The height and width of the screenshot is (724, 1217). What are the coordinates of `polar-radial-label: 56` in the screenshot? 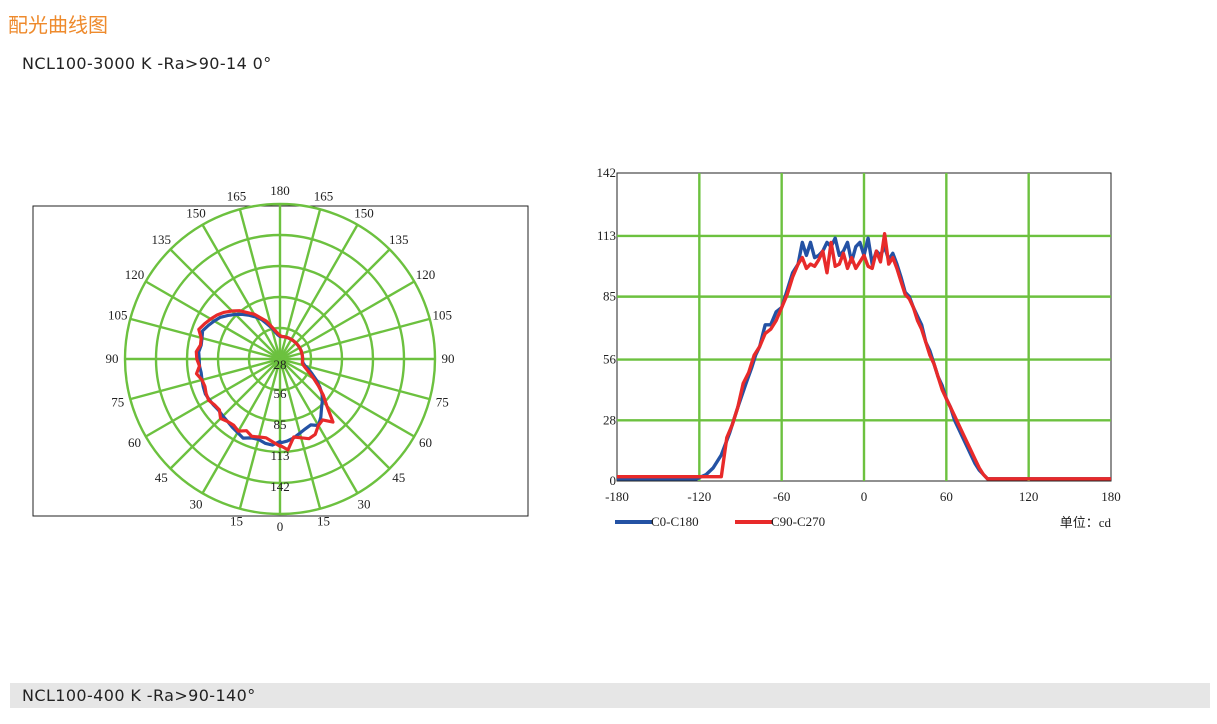 It's located at (281, 393).